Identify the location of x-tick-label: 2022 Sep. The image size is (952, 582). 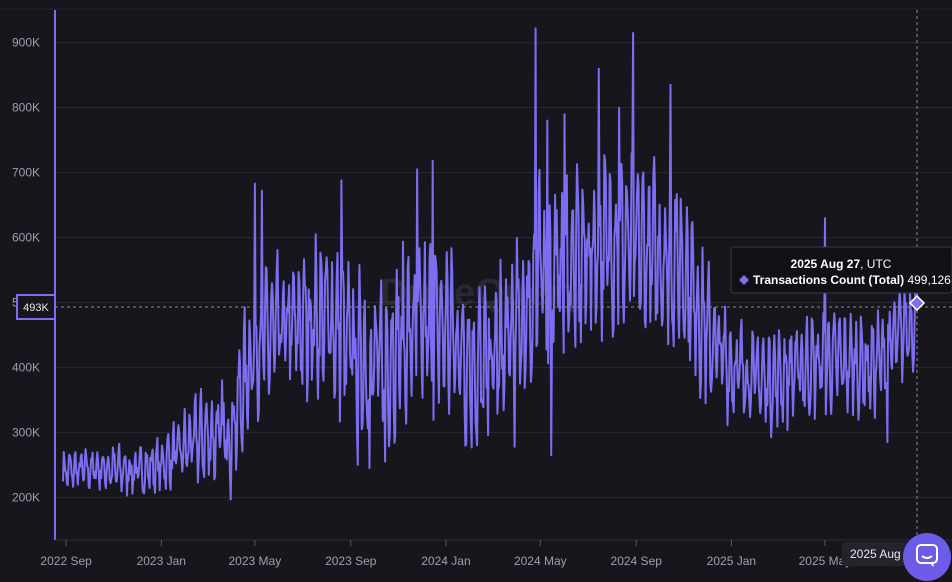
(66, 561).